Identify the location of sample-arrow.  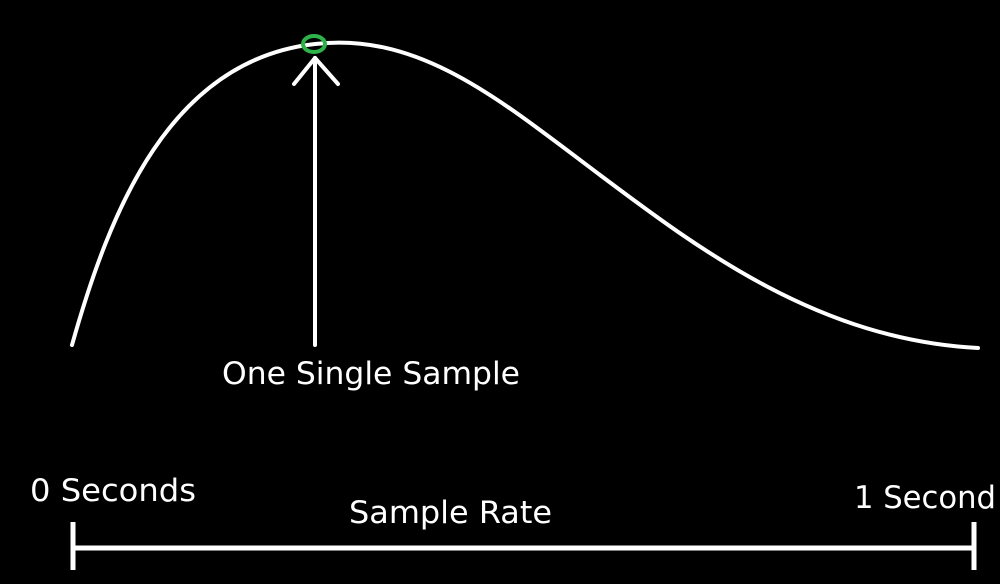
(316, 201).